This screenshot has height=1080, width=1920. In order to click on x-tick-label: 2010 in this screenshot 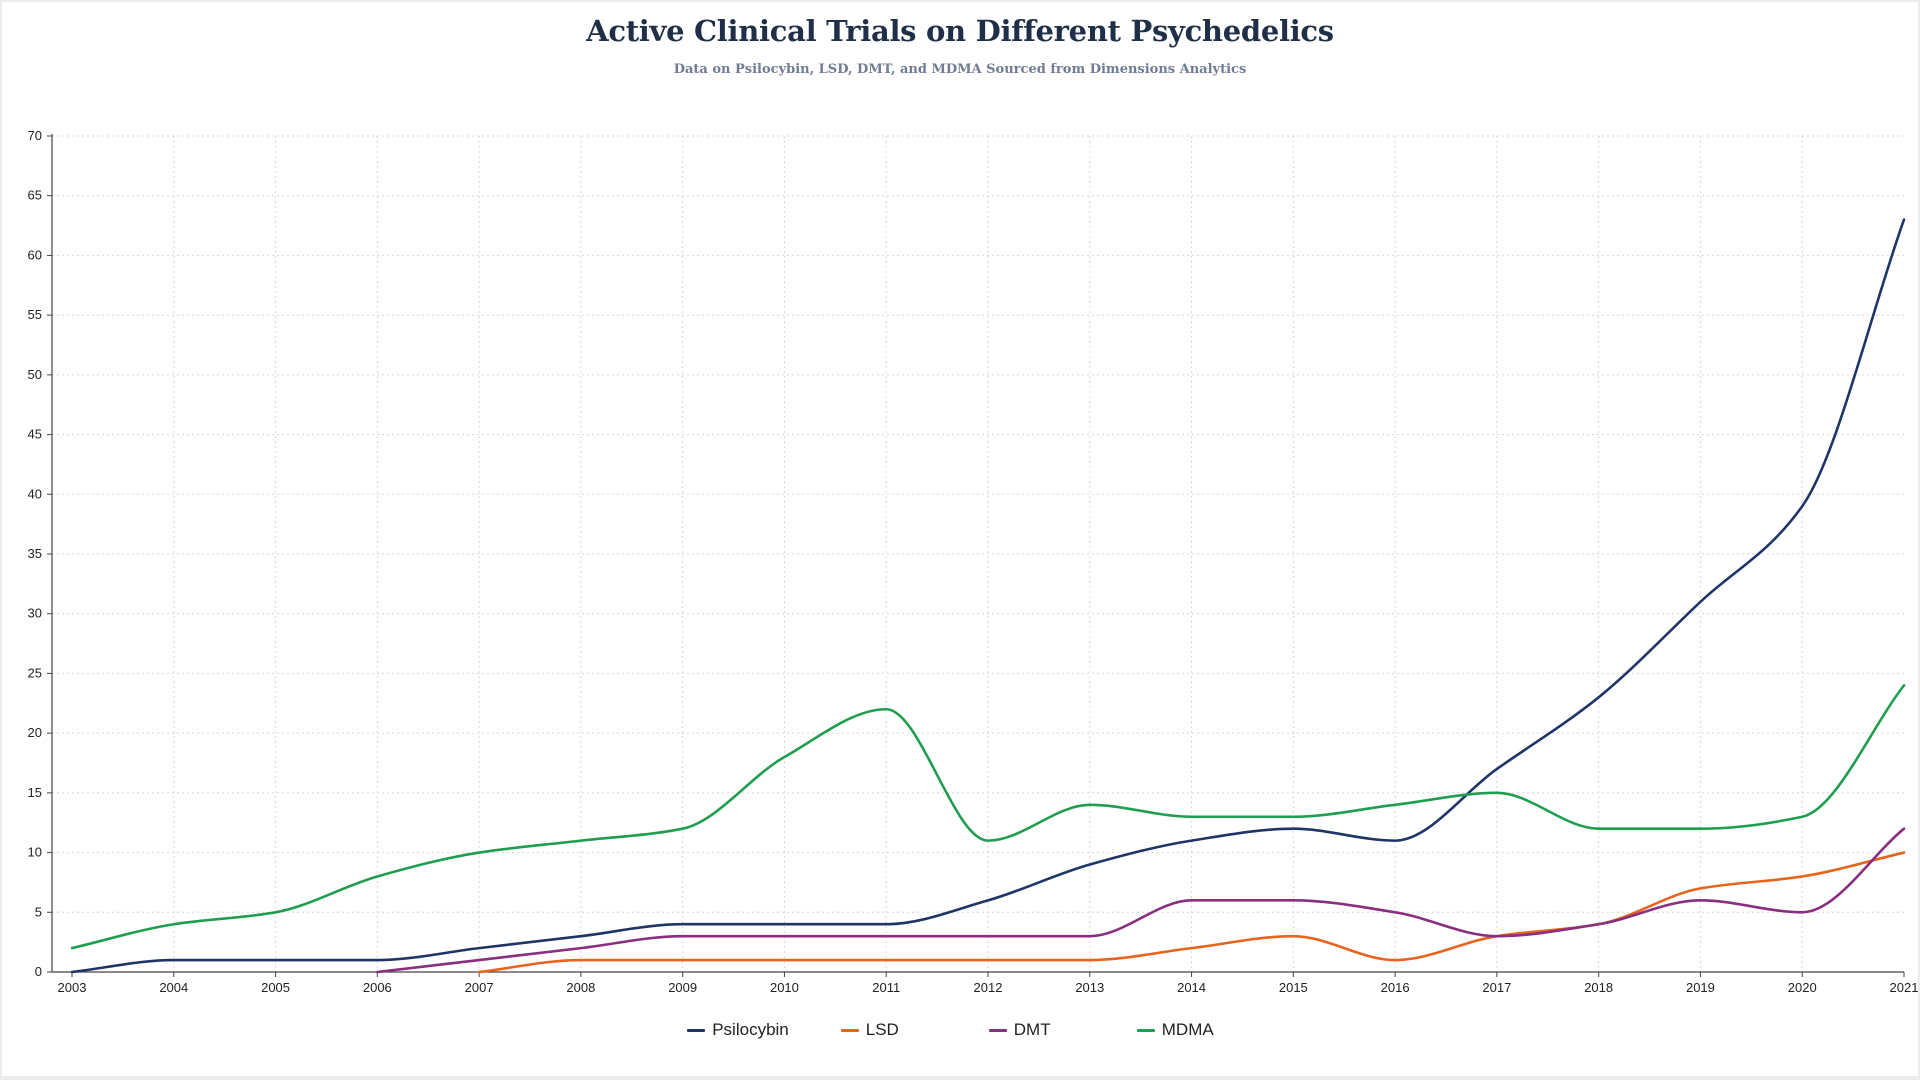, I will do `click(784, 987)`.